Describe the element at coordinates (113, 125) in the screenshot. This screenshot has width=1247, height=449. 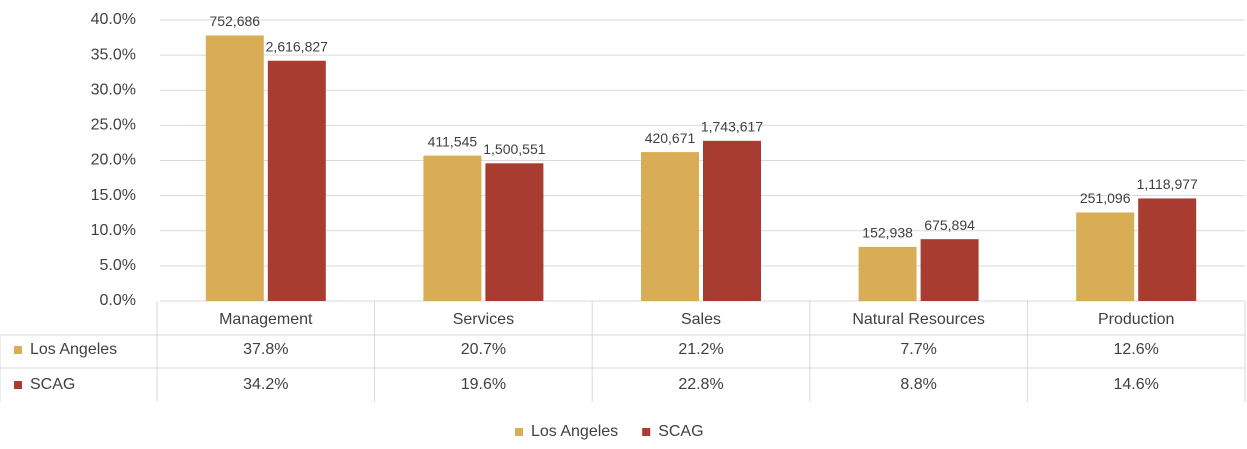
I see `y-tick-label: 25.0%` at that location.